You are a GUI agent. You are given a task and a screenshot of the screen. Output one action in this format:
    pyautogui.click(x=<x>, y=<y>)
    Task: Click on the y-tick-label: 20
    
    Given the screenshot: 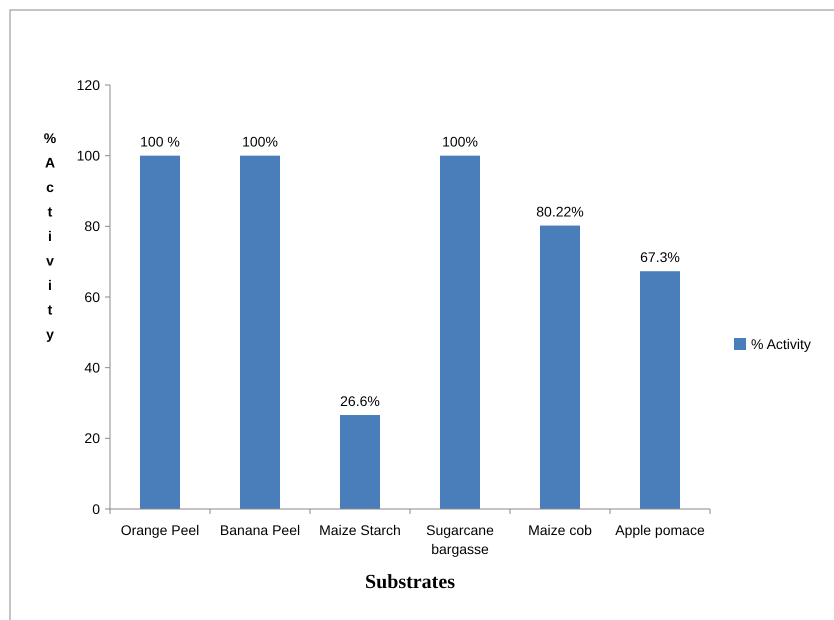 What is the action you would take?
    pyautogui.click(x=92, y=438)
    